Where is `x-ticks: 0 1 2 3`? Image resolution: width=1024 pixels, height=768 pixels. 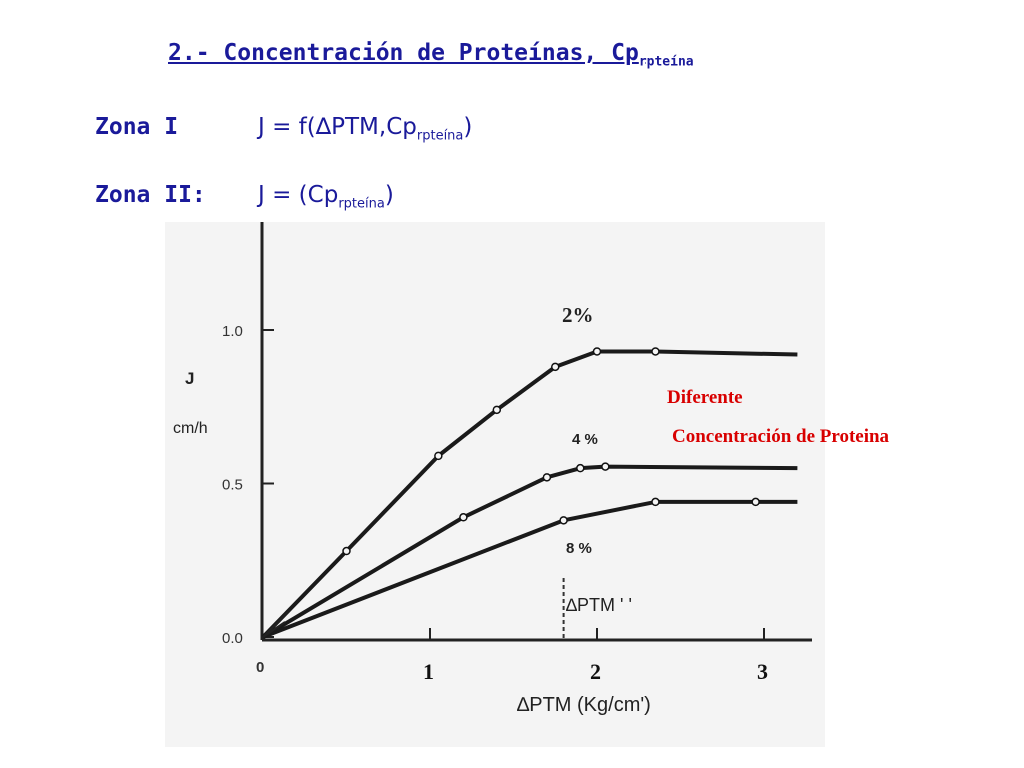
x-ticks: 0 1 2 3 is located at coordinates (512, 656).